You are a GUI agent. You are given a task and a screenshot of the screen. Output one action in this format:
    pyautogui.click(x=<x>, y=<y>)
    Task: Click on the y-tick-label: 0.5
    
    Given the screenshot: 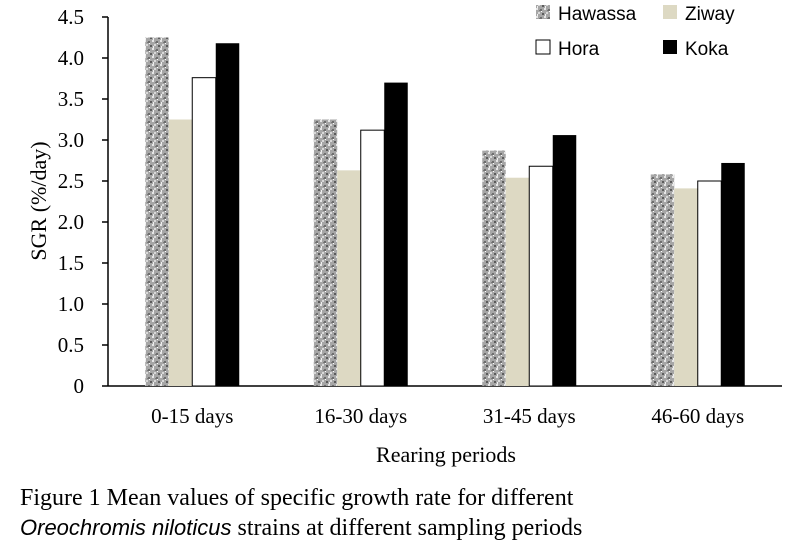 What is the action you would take?
    pyautogui.click(x=71, y=345)
    